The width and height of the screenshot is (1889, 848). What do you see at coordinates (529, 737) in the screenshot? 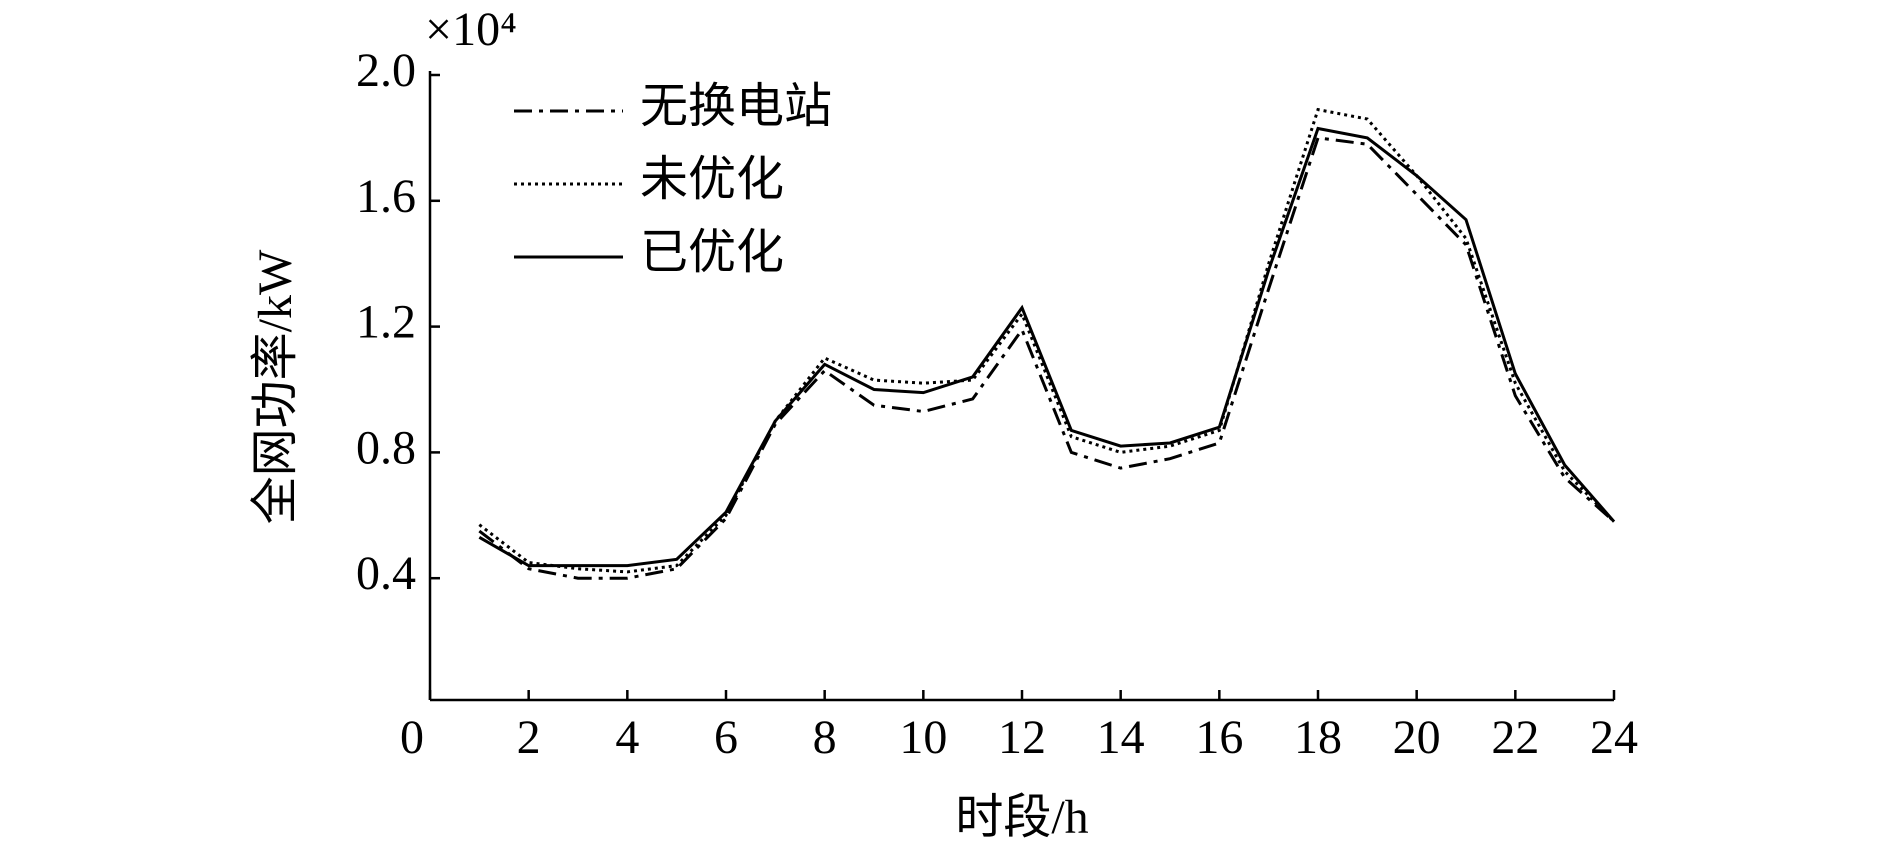
I see `x-tick-label: 2` at bounding box center [529, 737].